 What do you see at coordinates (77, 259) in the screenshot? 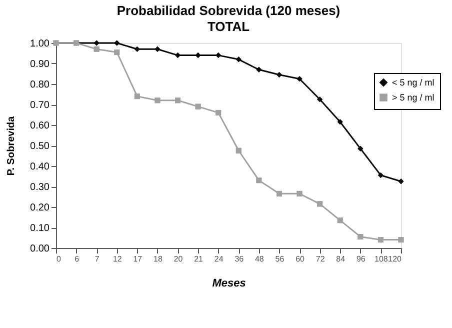
I see `x-tick-label: 6` at bounding box center [77, 259].